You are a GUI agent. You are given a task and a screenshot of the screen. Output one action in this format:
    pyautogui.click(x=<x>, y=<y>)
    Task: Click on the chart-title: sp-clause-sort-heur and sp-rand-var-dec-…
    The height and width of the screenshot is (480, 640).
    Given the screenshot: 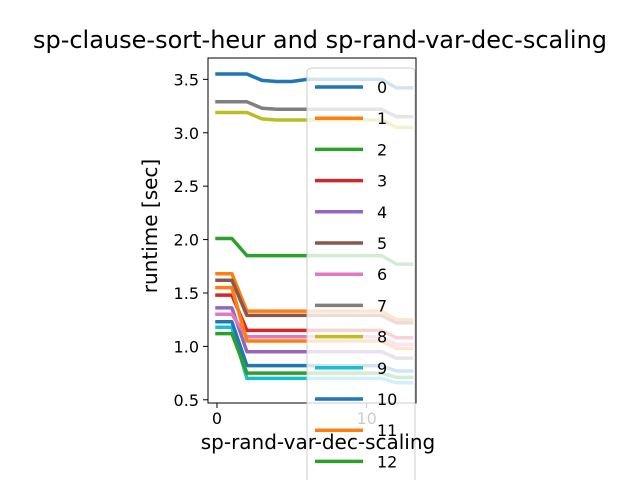 What is the action you would take?
    pyautogui.click(x=320, y=40)
    